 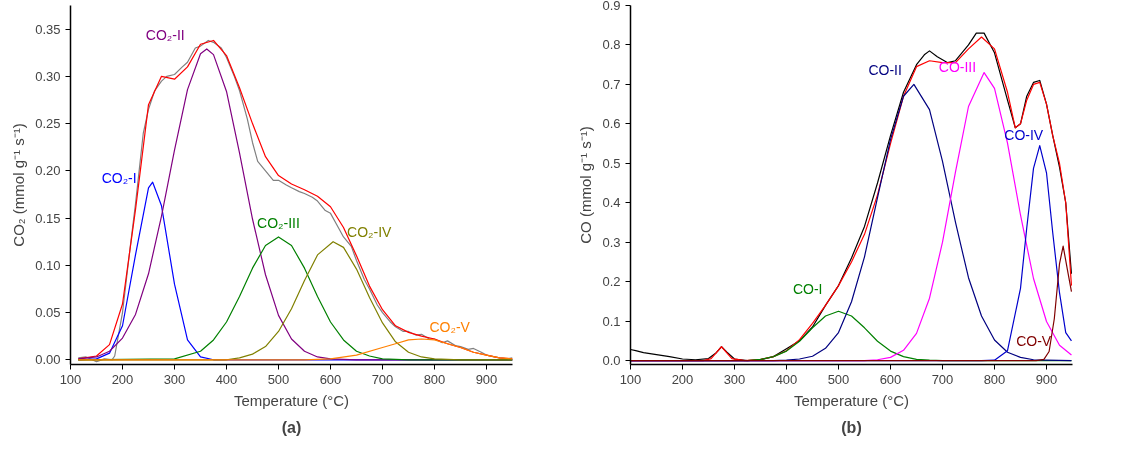 What do you see at coordinates (165, 34) in the screenshot?
I see `series-label: CO₂-II` at bounding box center [165, 34].